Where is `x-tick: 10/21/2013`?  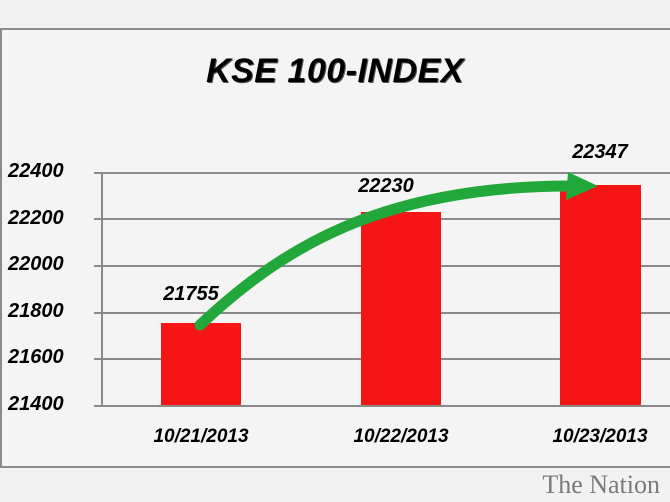 x-tick: 10/21/2013 is located at coordinates (201, 436).